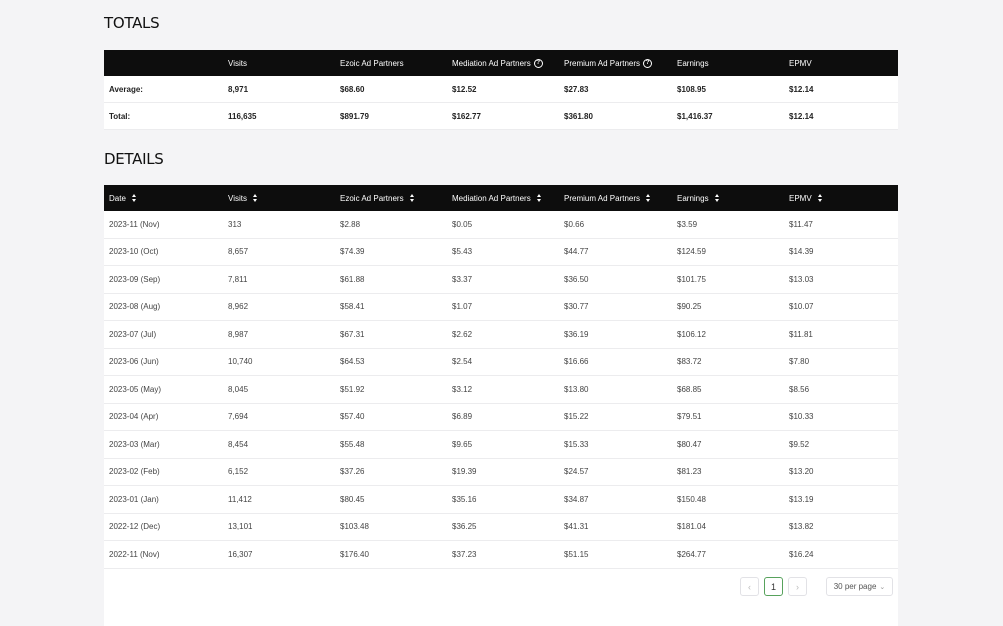 Image resolution: width=1003 pixels, height=626 pixels. I want to click on table-cell: $37.26, so click(352, 472).